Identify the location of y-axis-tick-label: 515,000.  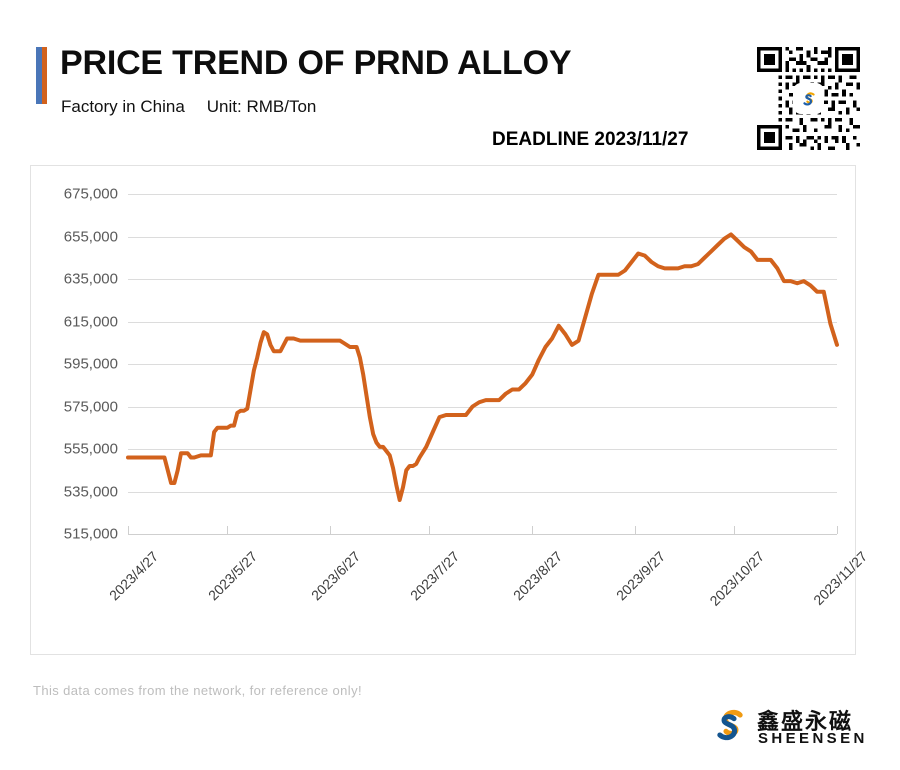
(90, 534).